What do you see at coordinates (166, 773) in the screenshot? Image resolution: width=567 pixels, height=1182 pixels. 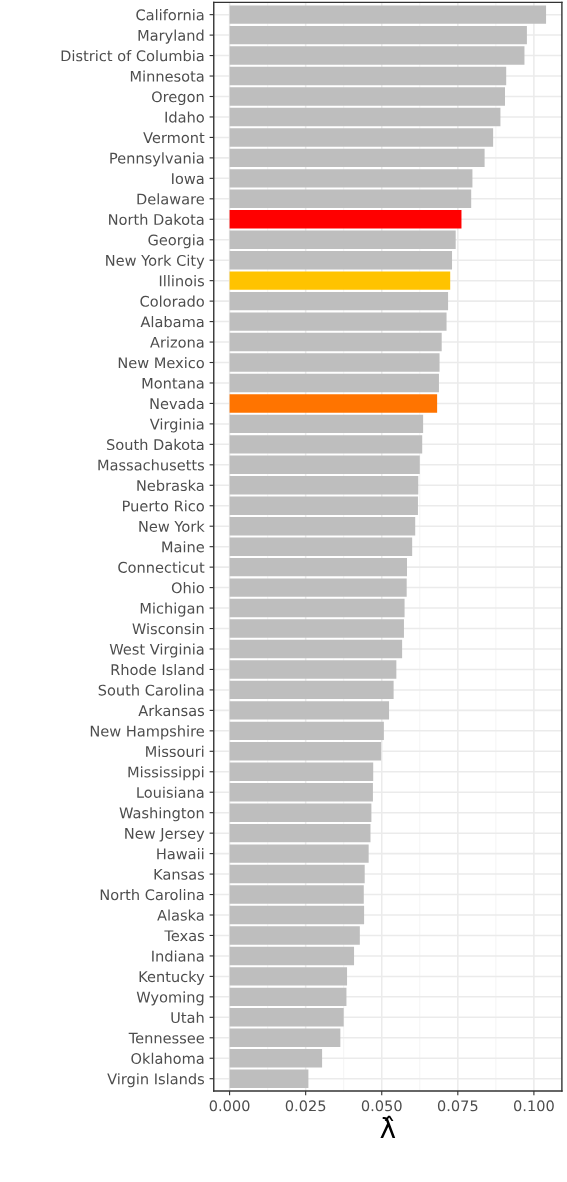 I see `y-tick-label: Mississippi` at bounding box center [166, 773].